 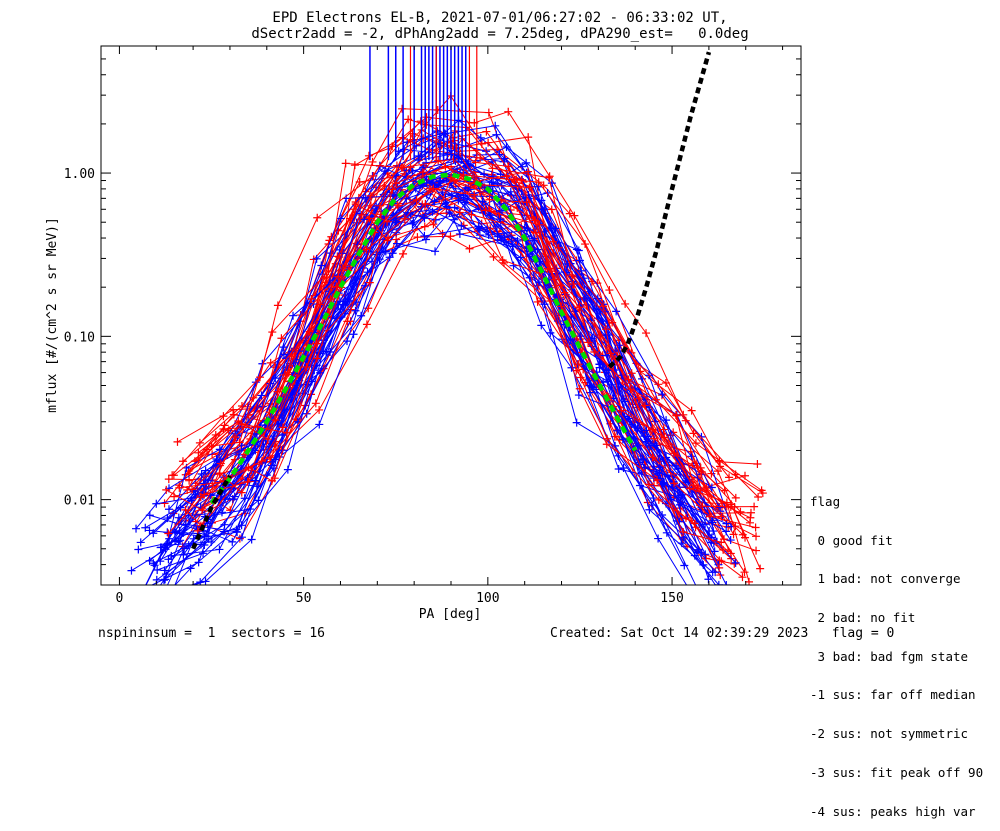 What do you see at coordinates (659, 210) in the screenshot?
I see `estimate-curve` at bounding box center [659, 210].